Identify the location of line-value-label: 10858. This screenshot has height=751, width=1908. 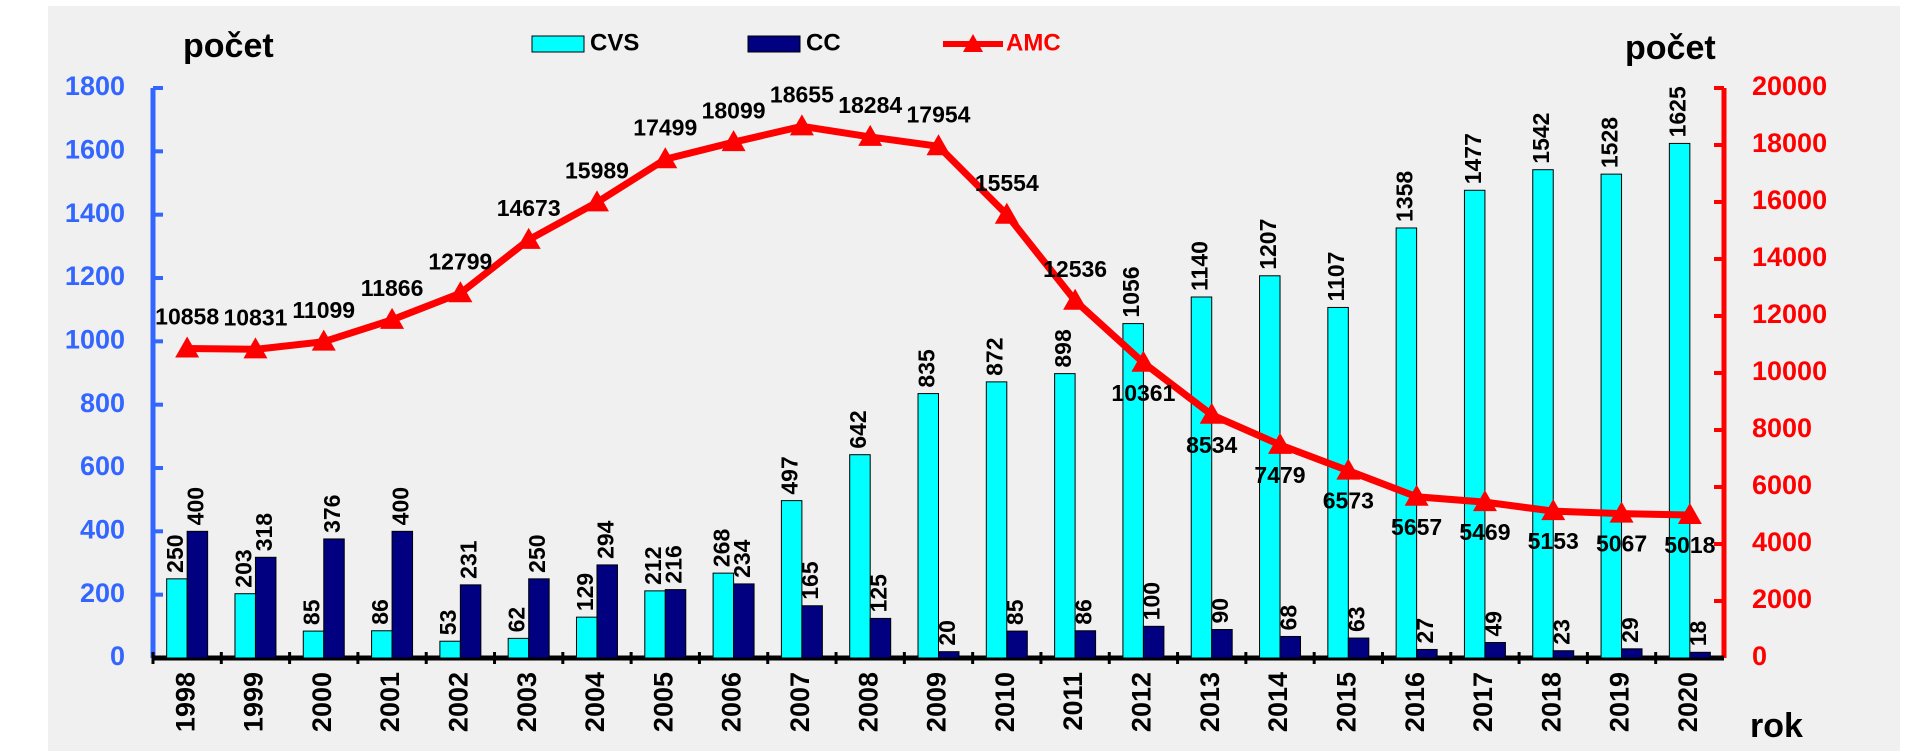
(187, 317).